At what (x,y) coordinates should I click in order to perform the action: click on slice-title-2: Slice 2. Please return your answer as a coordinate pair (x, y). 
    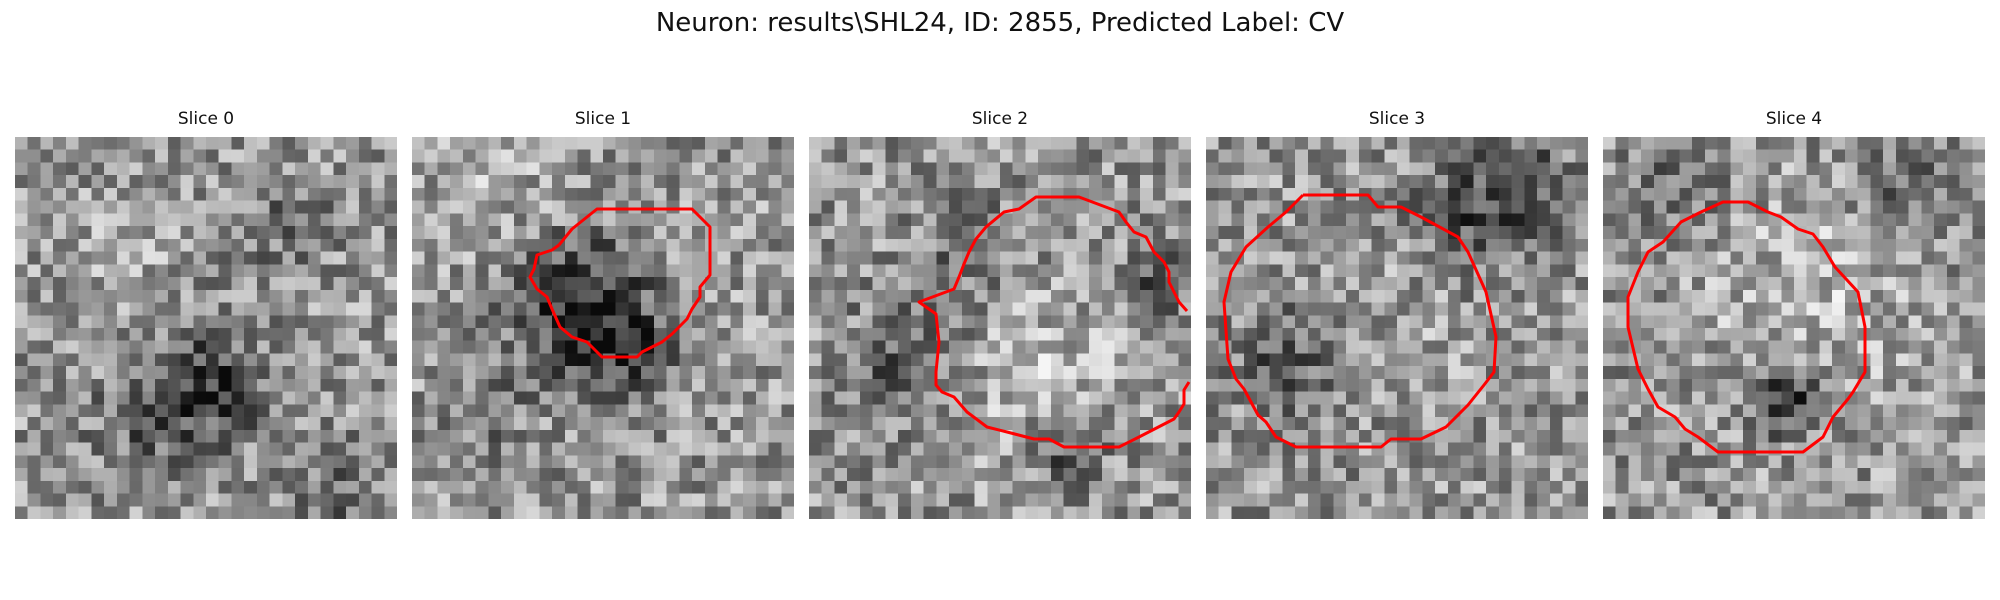
    Looking at the image, I should click on (1000, 119).